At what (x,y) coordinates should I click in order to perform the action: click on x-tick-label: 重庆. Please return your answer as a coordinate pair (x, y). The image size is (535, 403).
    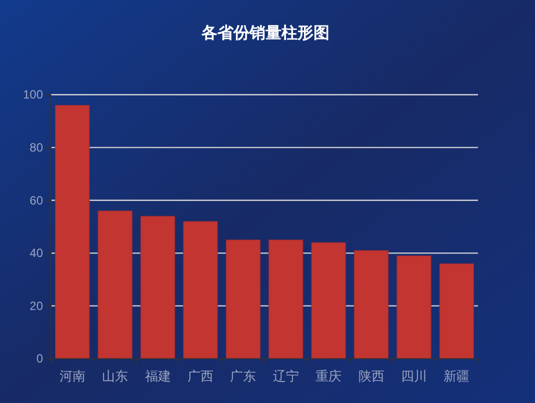
    Looking at the image, I should click on (329, 376).